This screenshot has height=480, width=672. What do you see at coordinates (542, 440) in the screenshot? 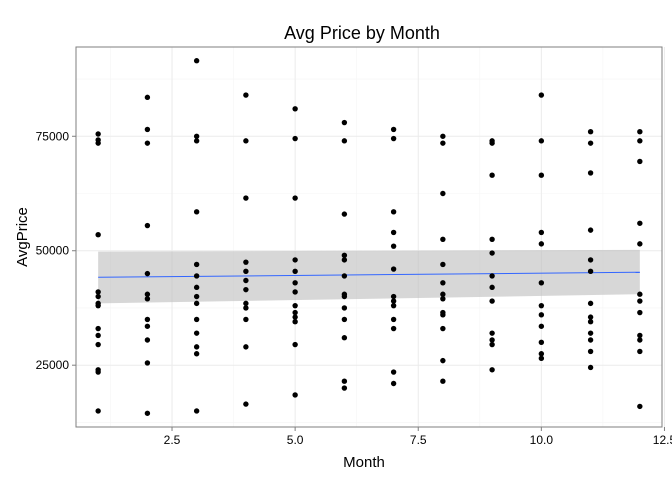
I see `x-tick-label: 10.0` at bounding box center [542, 440].